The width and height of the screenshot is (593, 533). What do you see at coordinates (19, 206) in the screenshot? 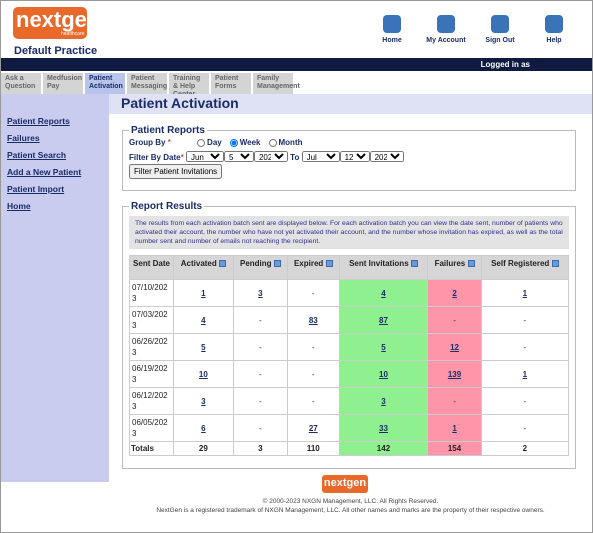
I see `sidebar-link: Home` at bounding box center [19, 206].